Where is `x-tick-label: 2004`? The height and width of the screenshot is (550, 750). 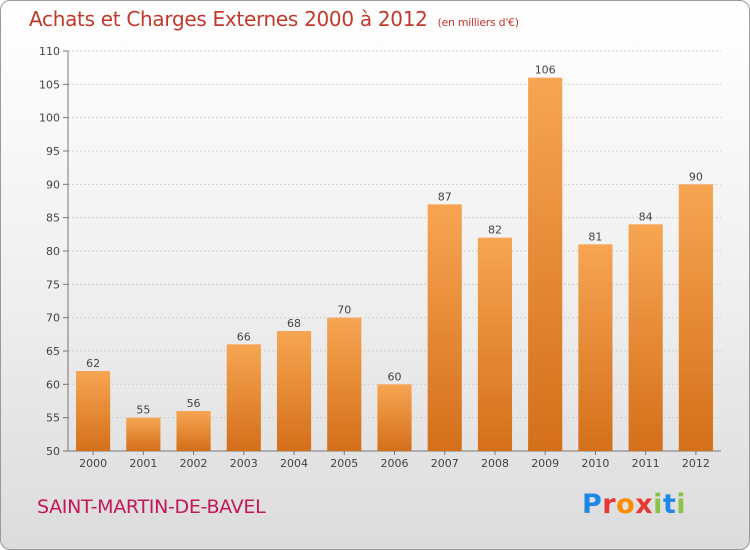 x-tick-label: 2004 is located at coordinates (294, 463).